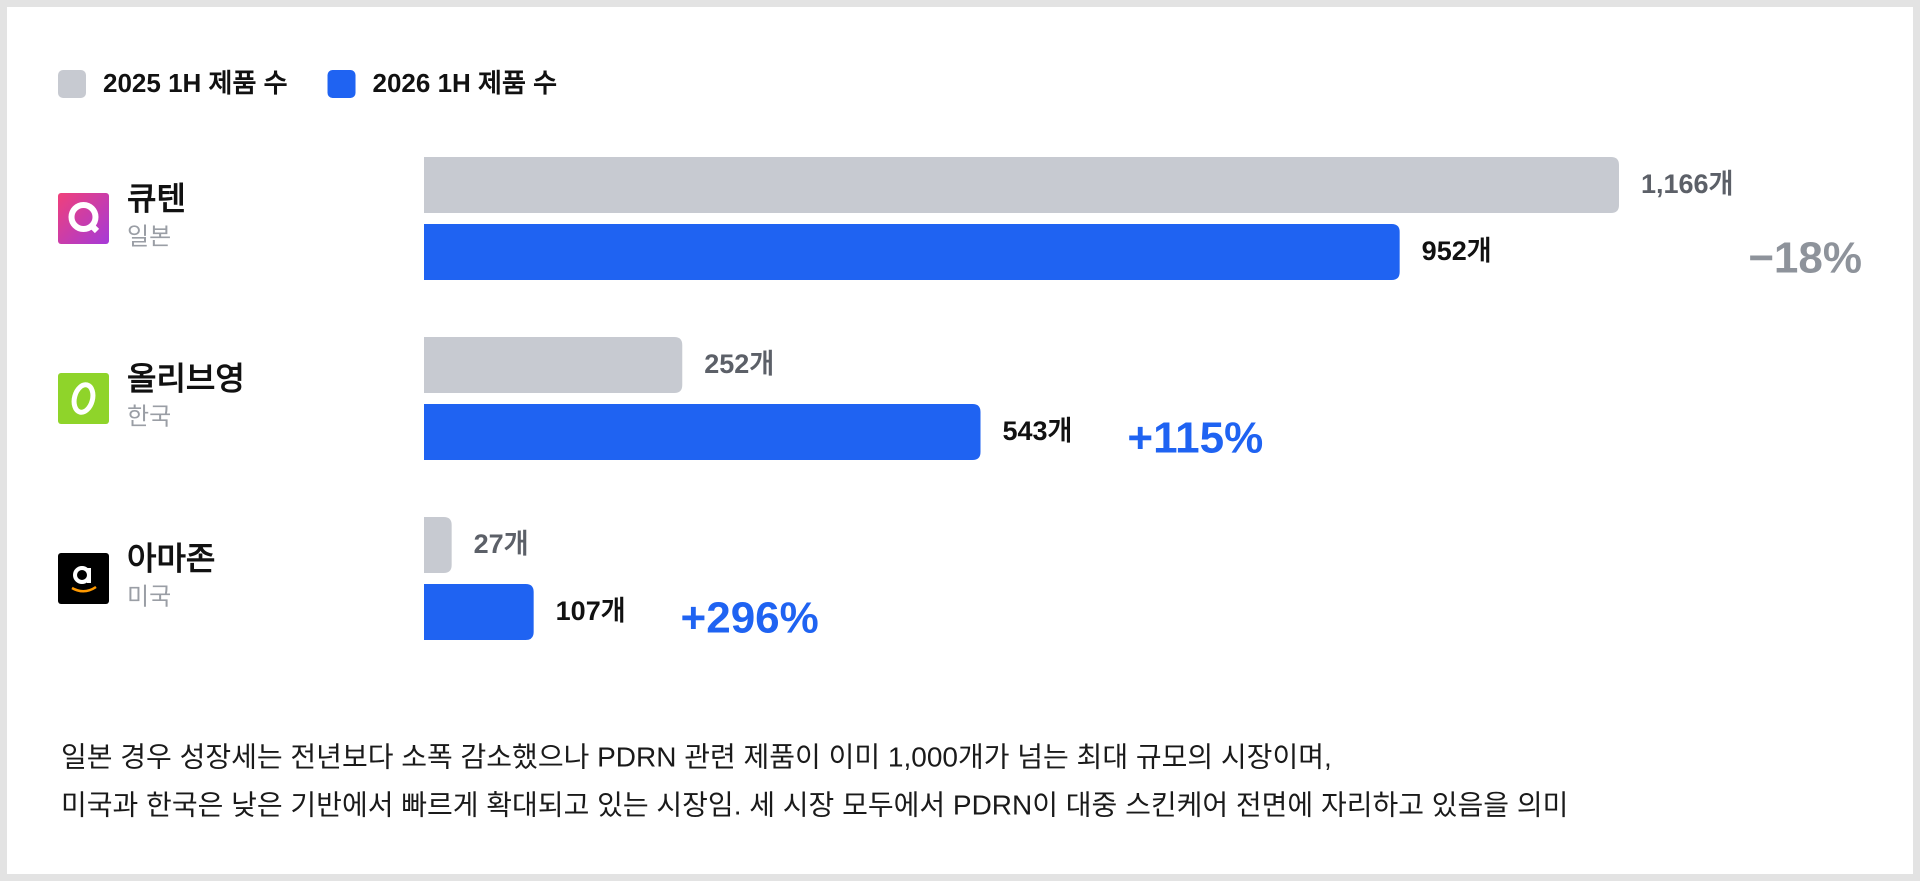  Describe the element at coordinates (750, 618) in the screenshot. I see `change-label: +296%` at that location.